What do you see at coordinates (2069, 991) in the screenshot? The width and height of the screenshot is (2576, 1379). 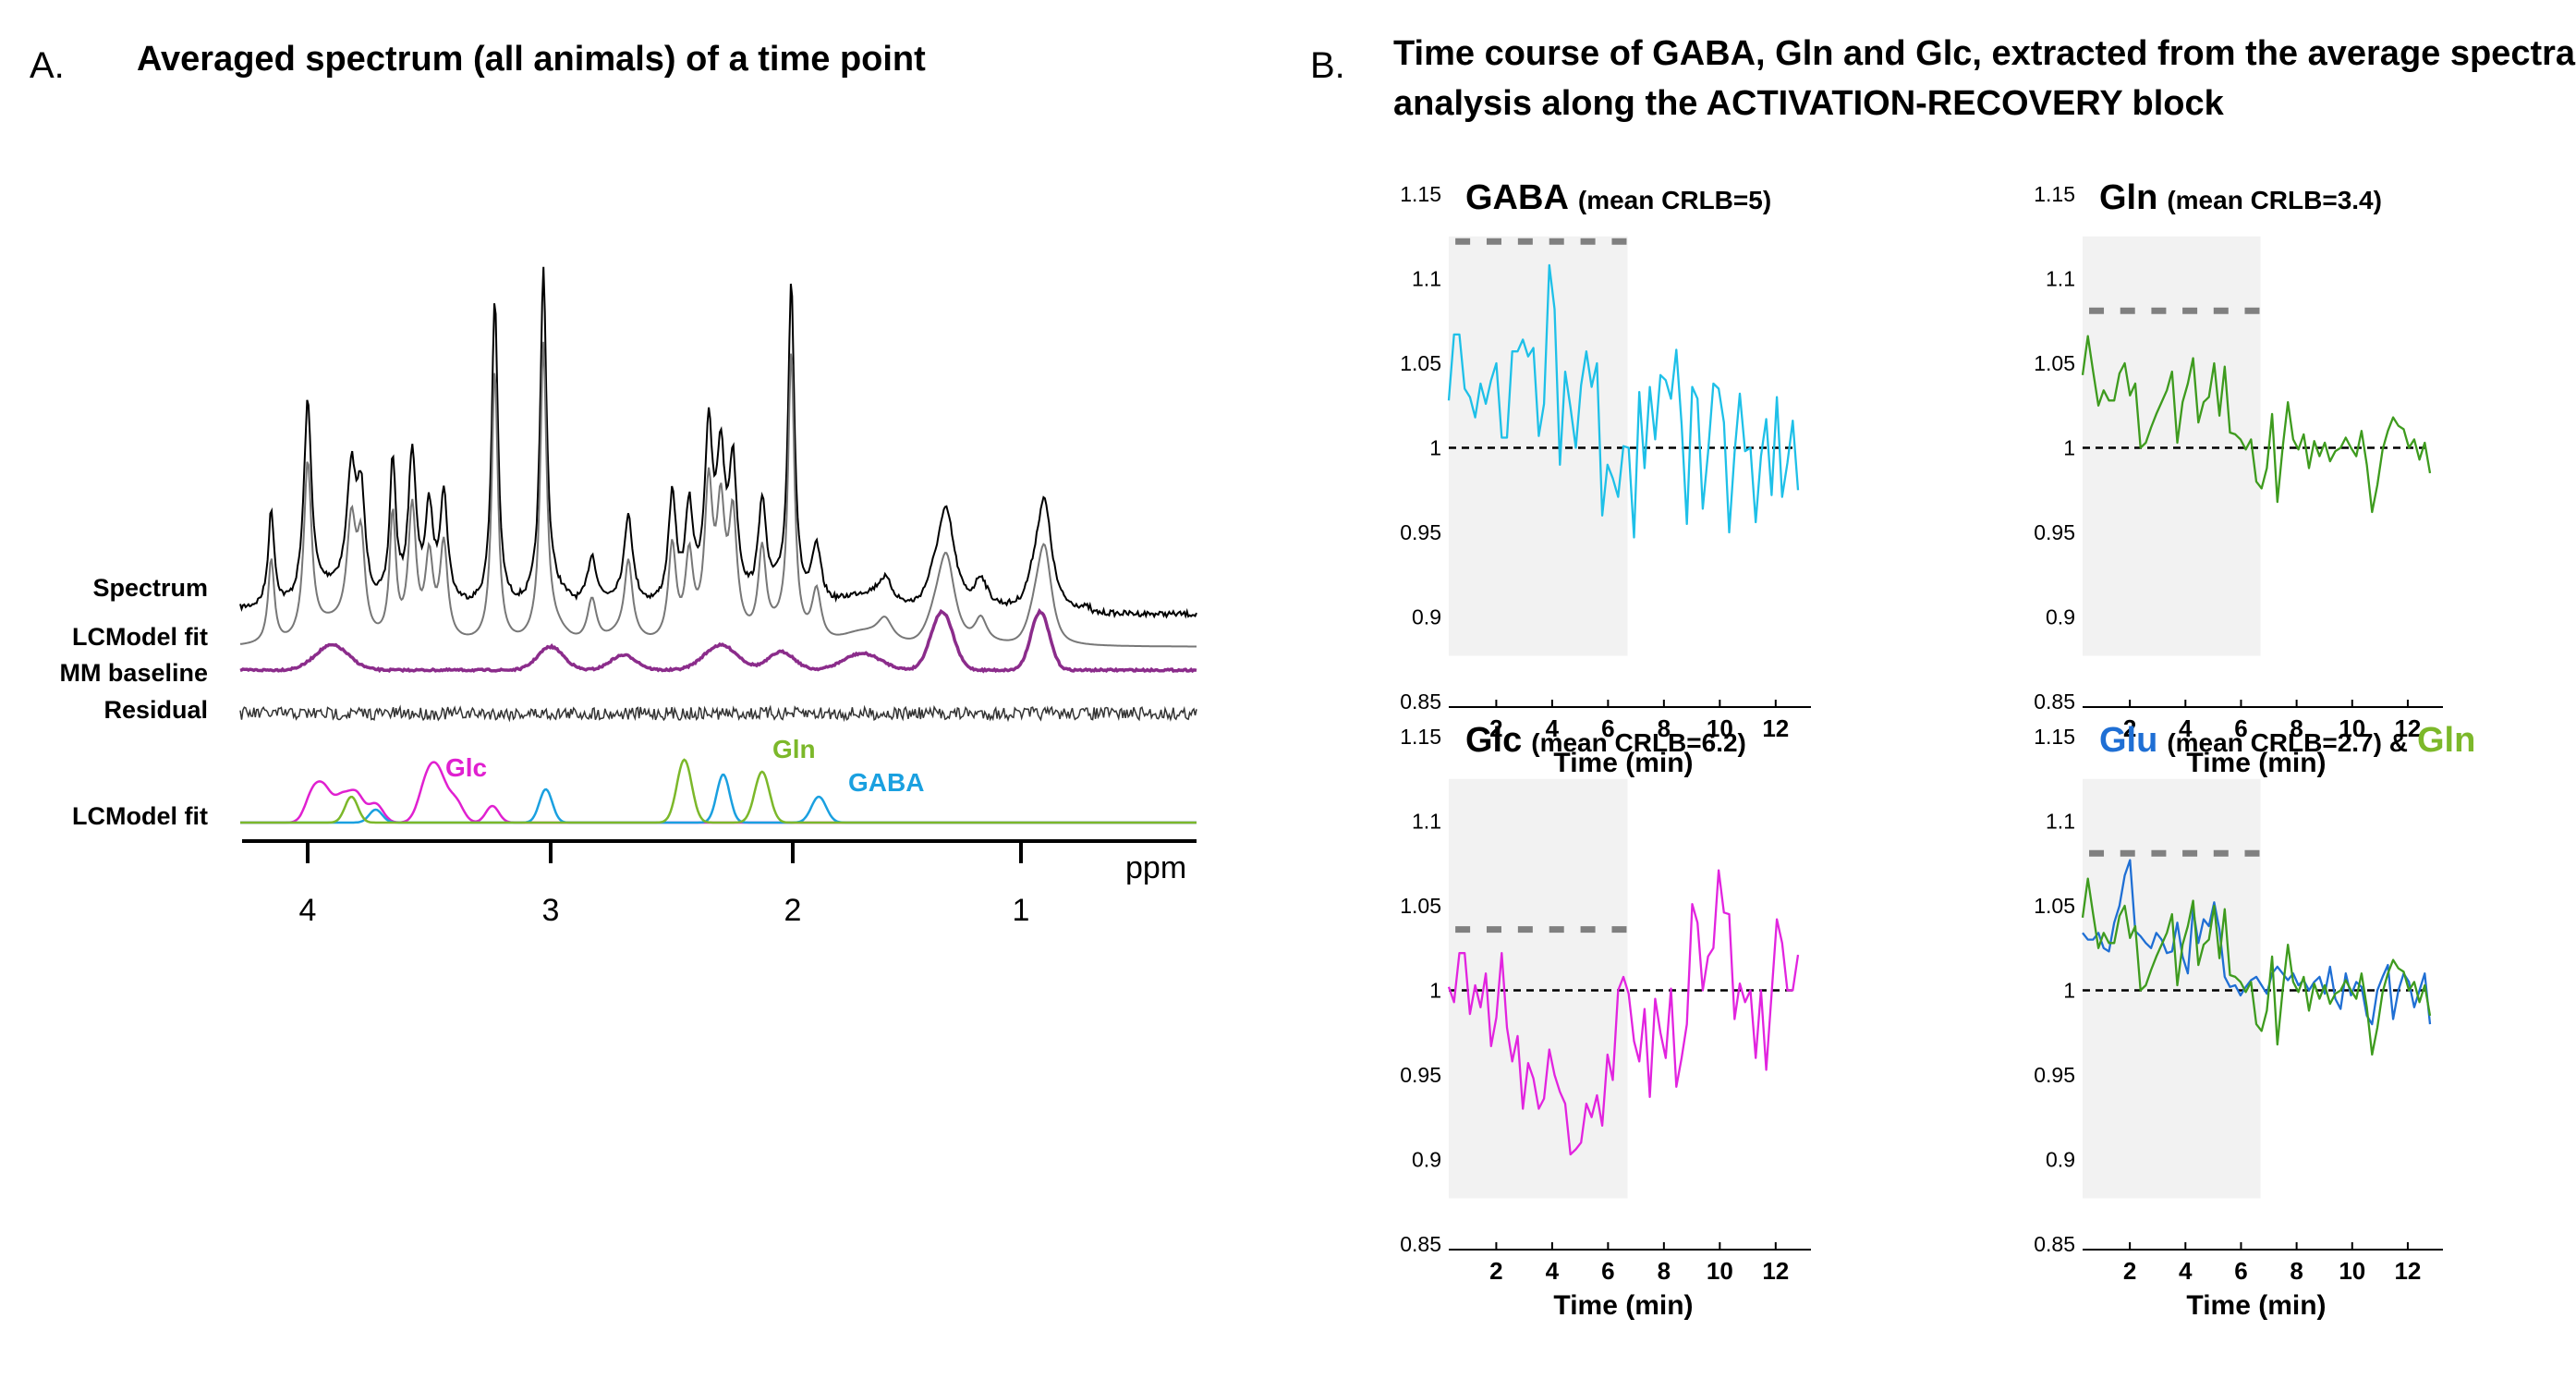 I see `glu_gln-y-tick-label: 1` at bounding box center [2069, 991].